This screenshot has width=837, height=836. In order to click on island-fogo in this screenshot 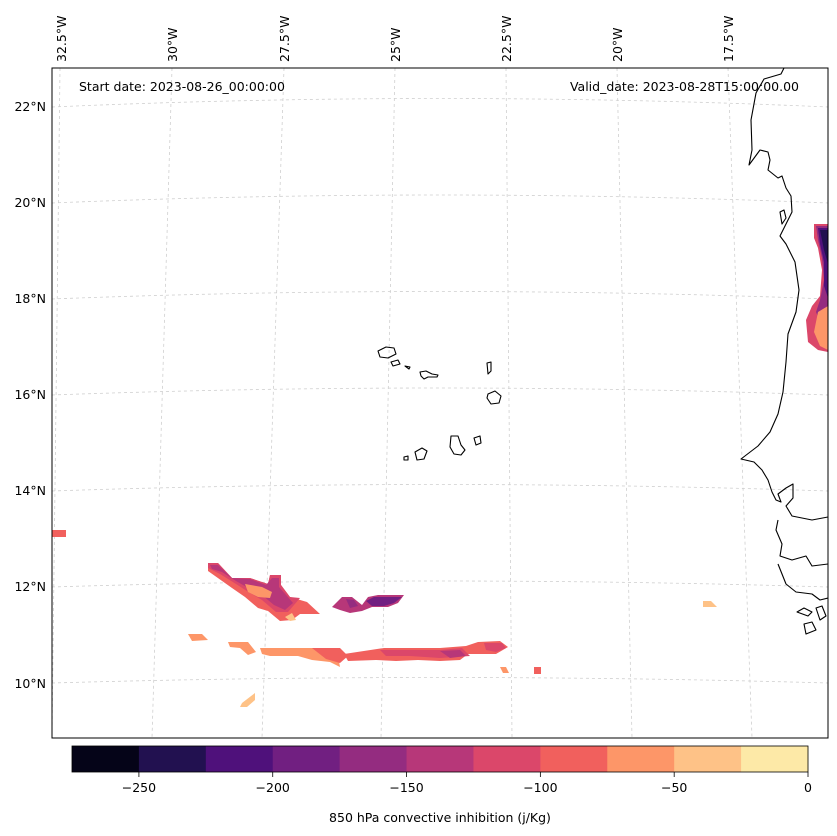, I will do `click(421, 454)`.